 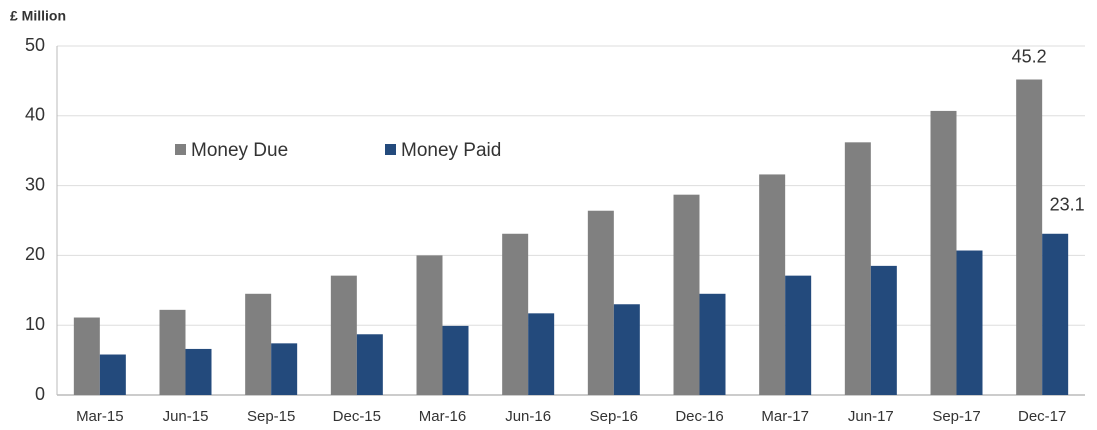 What do you see at coordinates (271, 416) in the screenshot?
I see `x-tick-label: Sep-15` at bounding box center [271, 416].